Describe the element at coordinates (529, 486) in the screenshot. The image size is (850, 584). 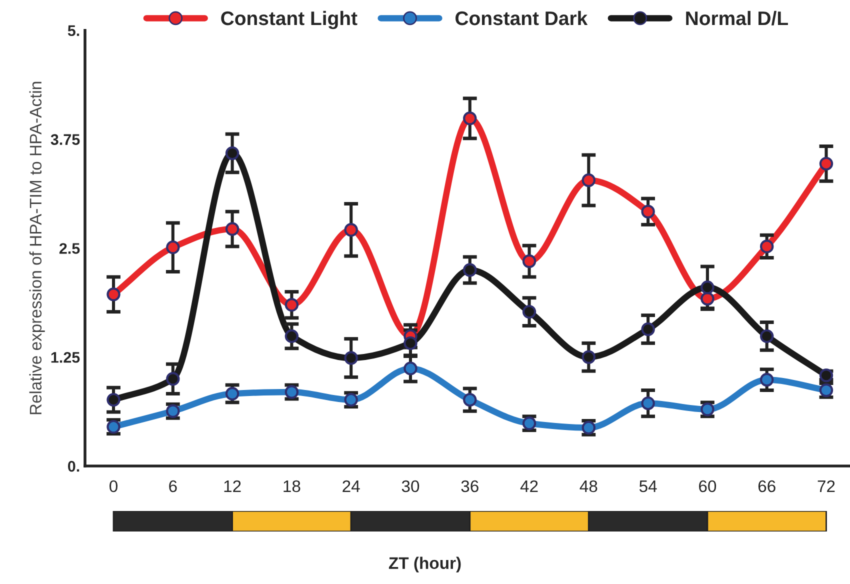
I see `x-tick-label: 42` at that location.